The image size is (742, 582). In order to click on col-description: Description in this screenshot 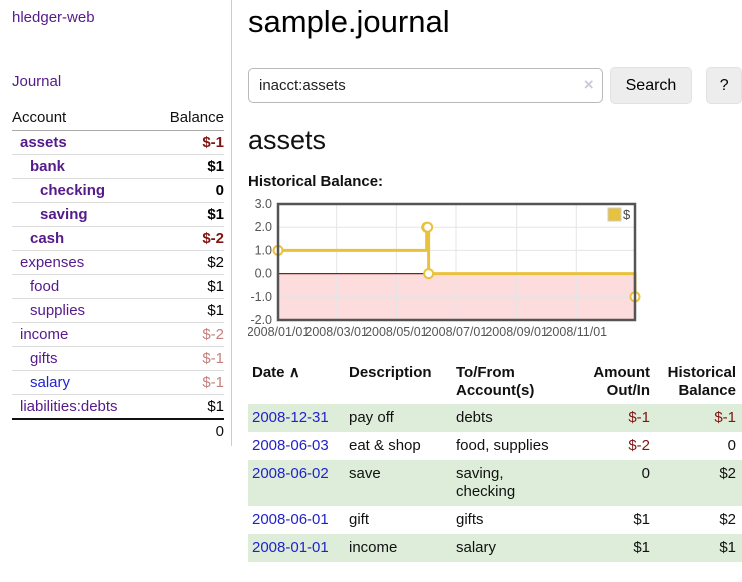, I will do `click(390, 372)`.